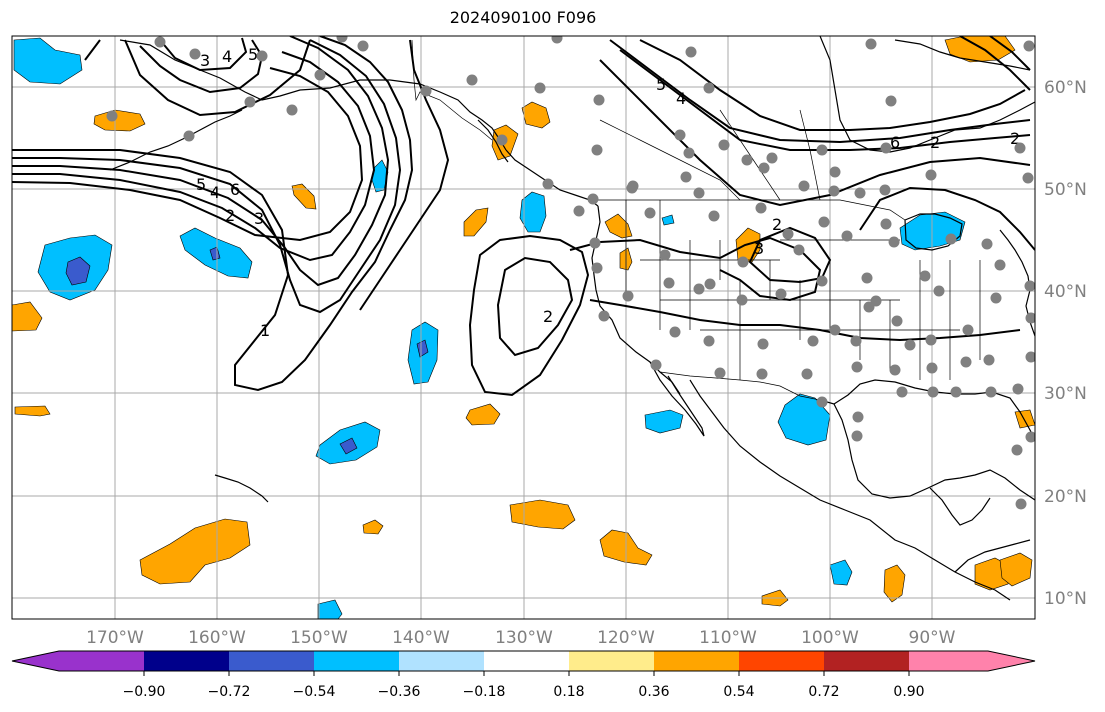 Image resolution: width=1105 pixels, height=712 pixels. Describe the element at coordinates (201, 184) in the screenshot. I see `contour-label: 5` at that location.